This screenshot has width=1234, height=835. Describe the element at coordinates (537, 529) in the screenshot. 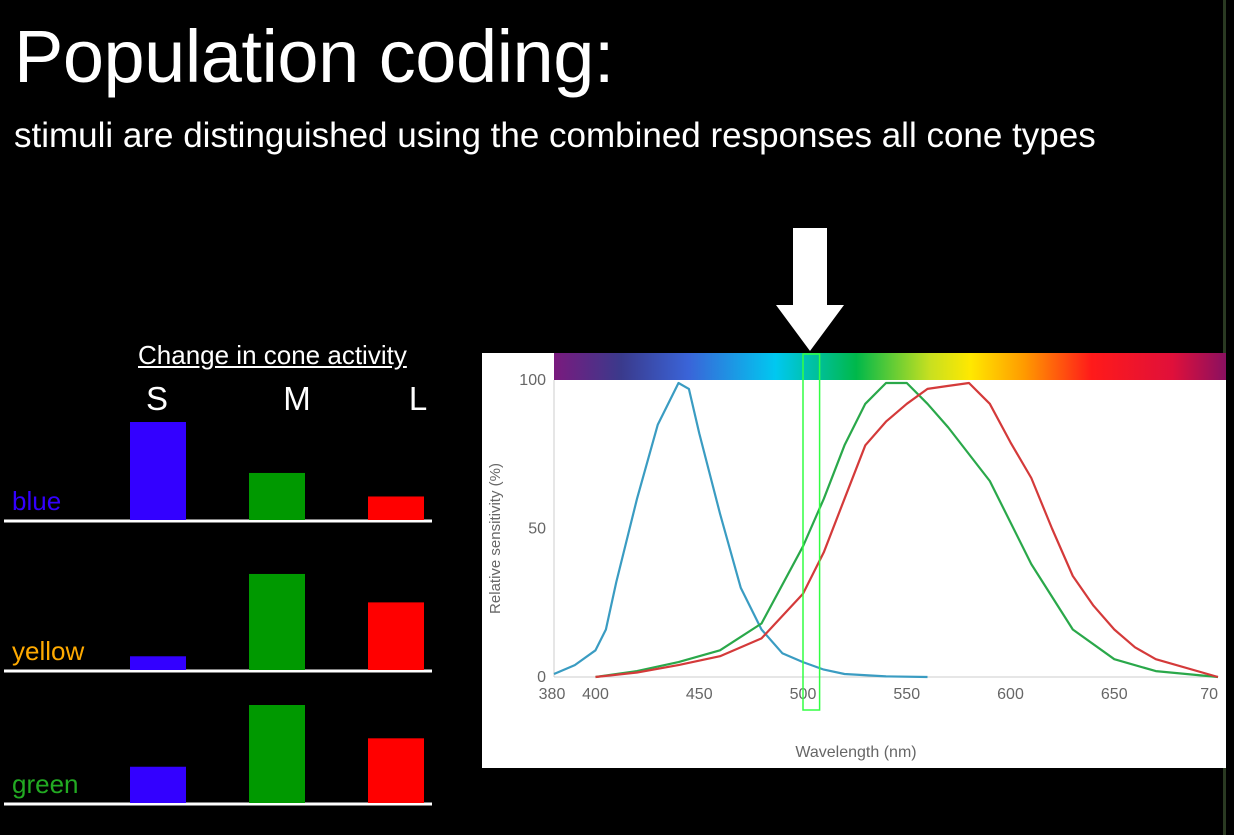

I see `y-tick-label: 50` at that location.